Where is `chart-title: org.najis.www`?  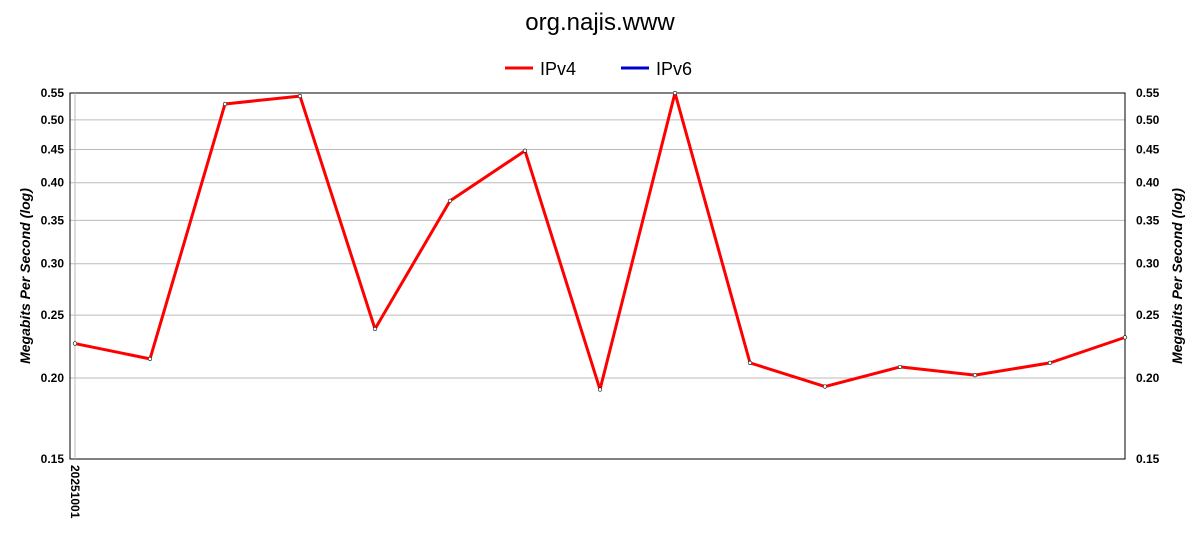 chart-title: org.najis.www is located at coordinates (600, 22).